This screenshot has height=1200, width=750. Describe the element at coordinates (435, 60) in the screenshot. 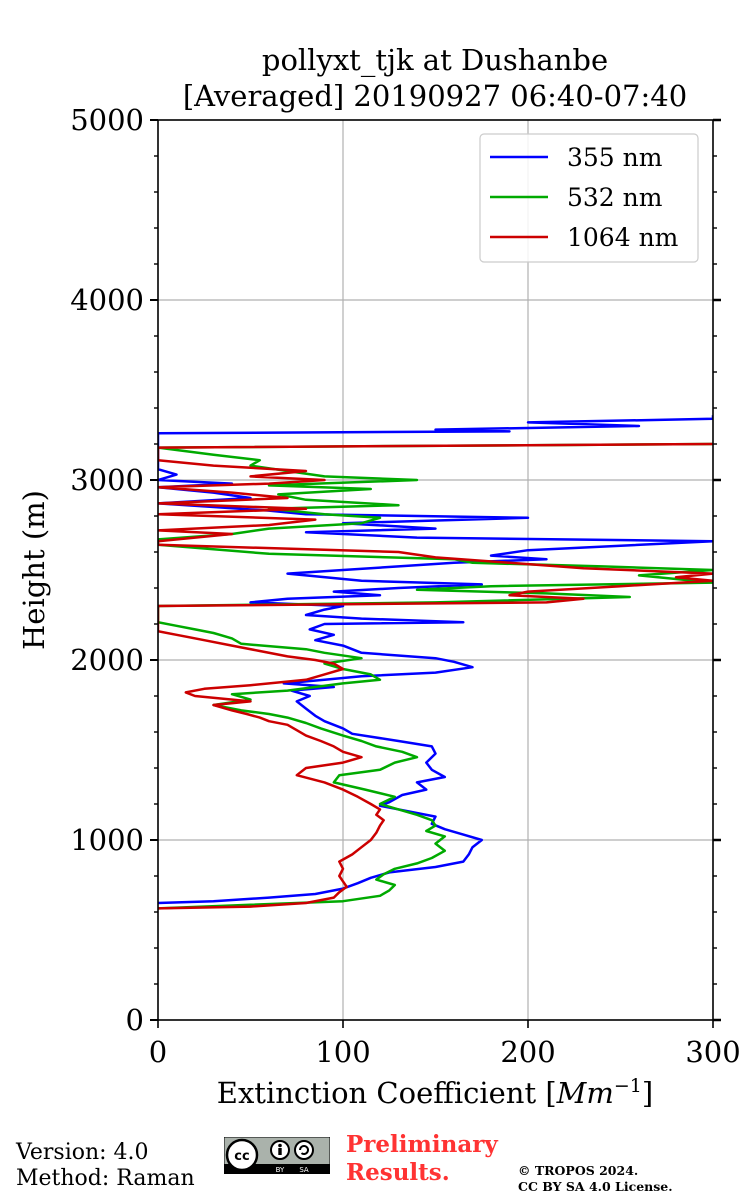

I see `chart-title: pollyxt_tjk at Dushanbe` at that location.